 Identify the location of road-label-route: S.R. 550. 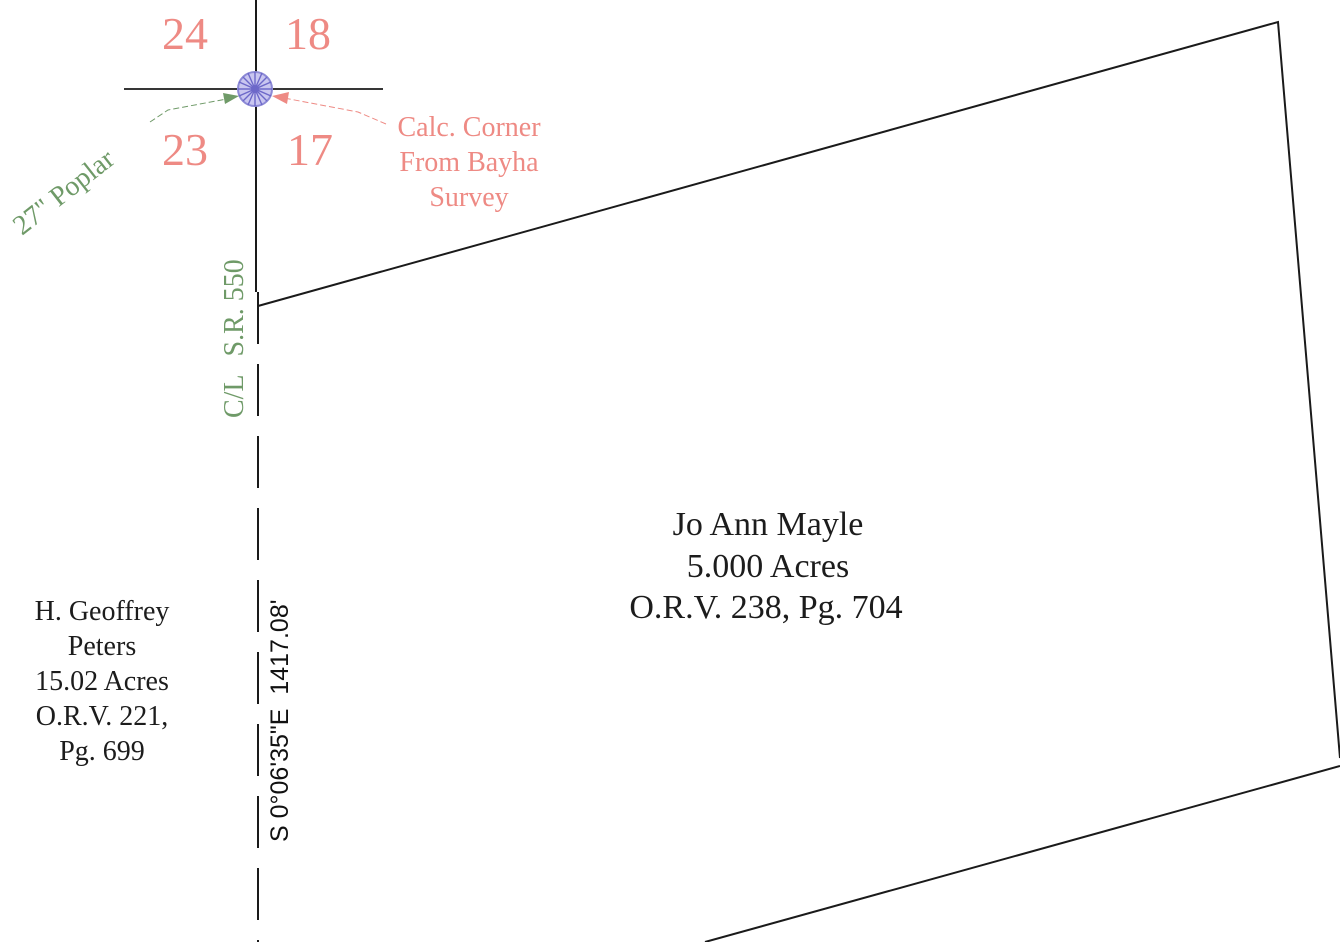
(234, 307).